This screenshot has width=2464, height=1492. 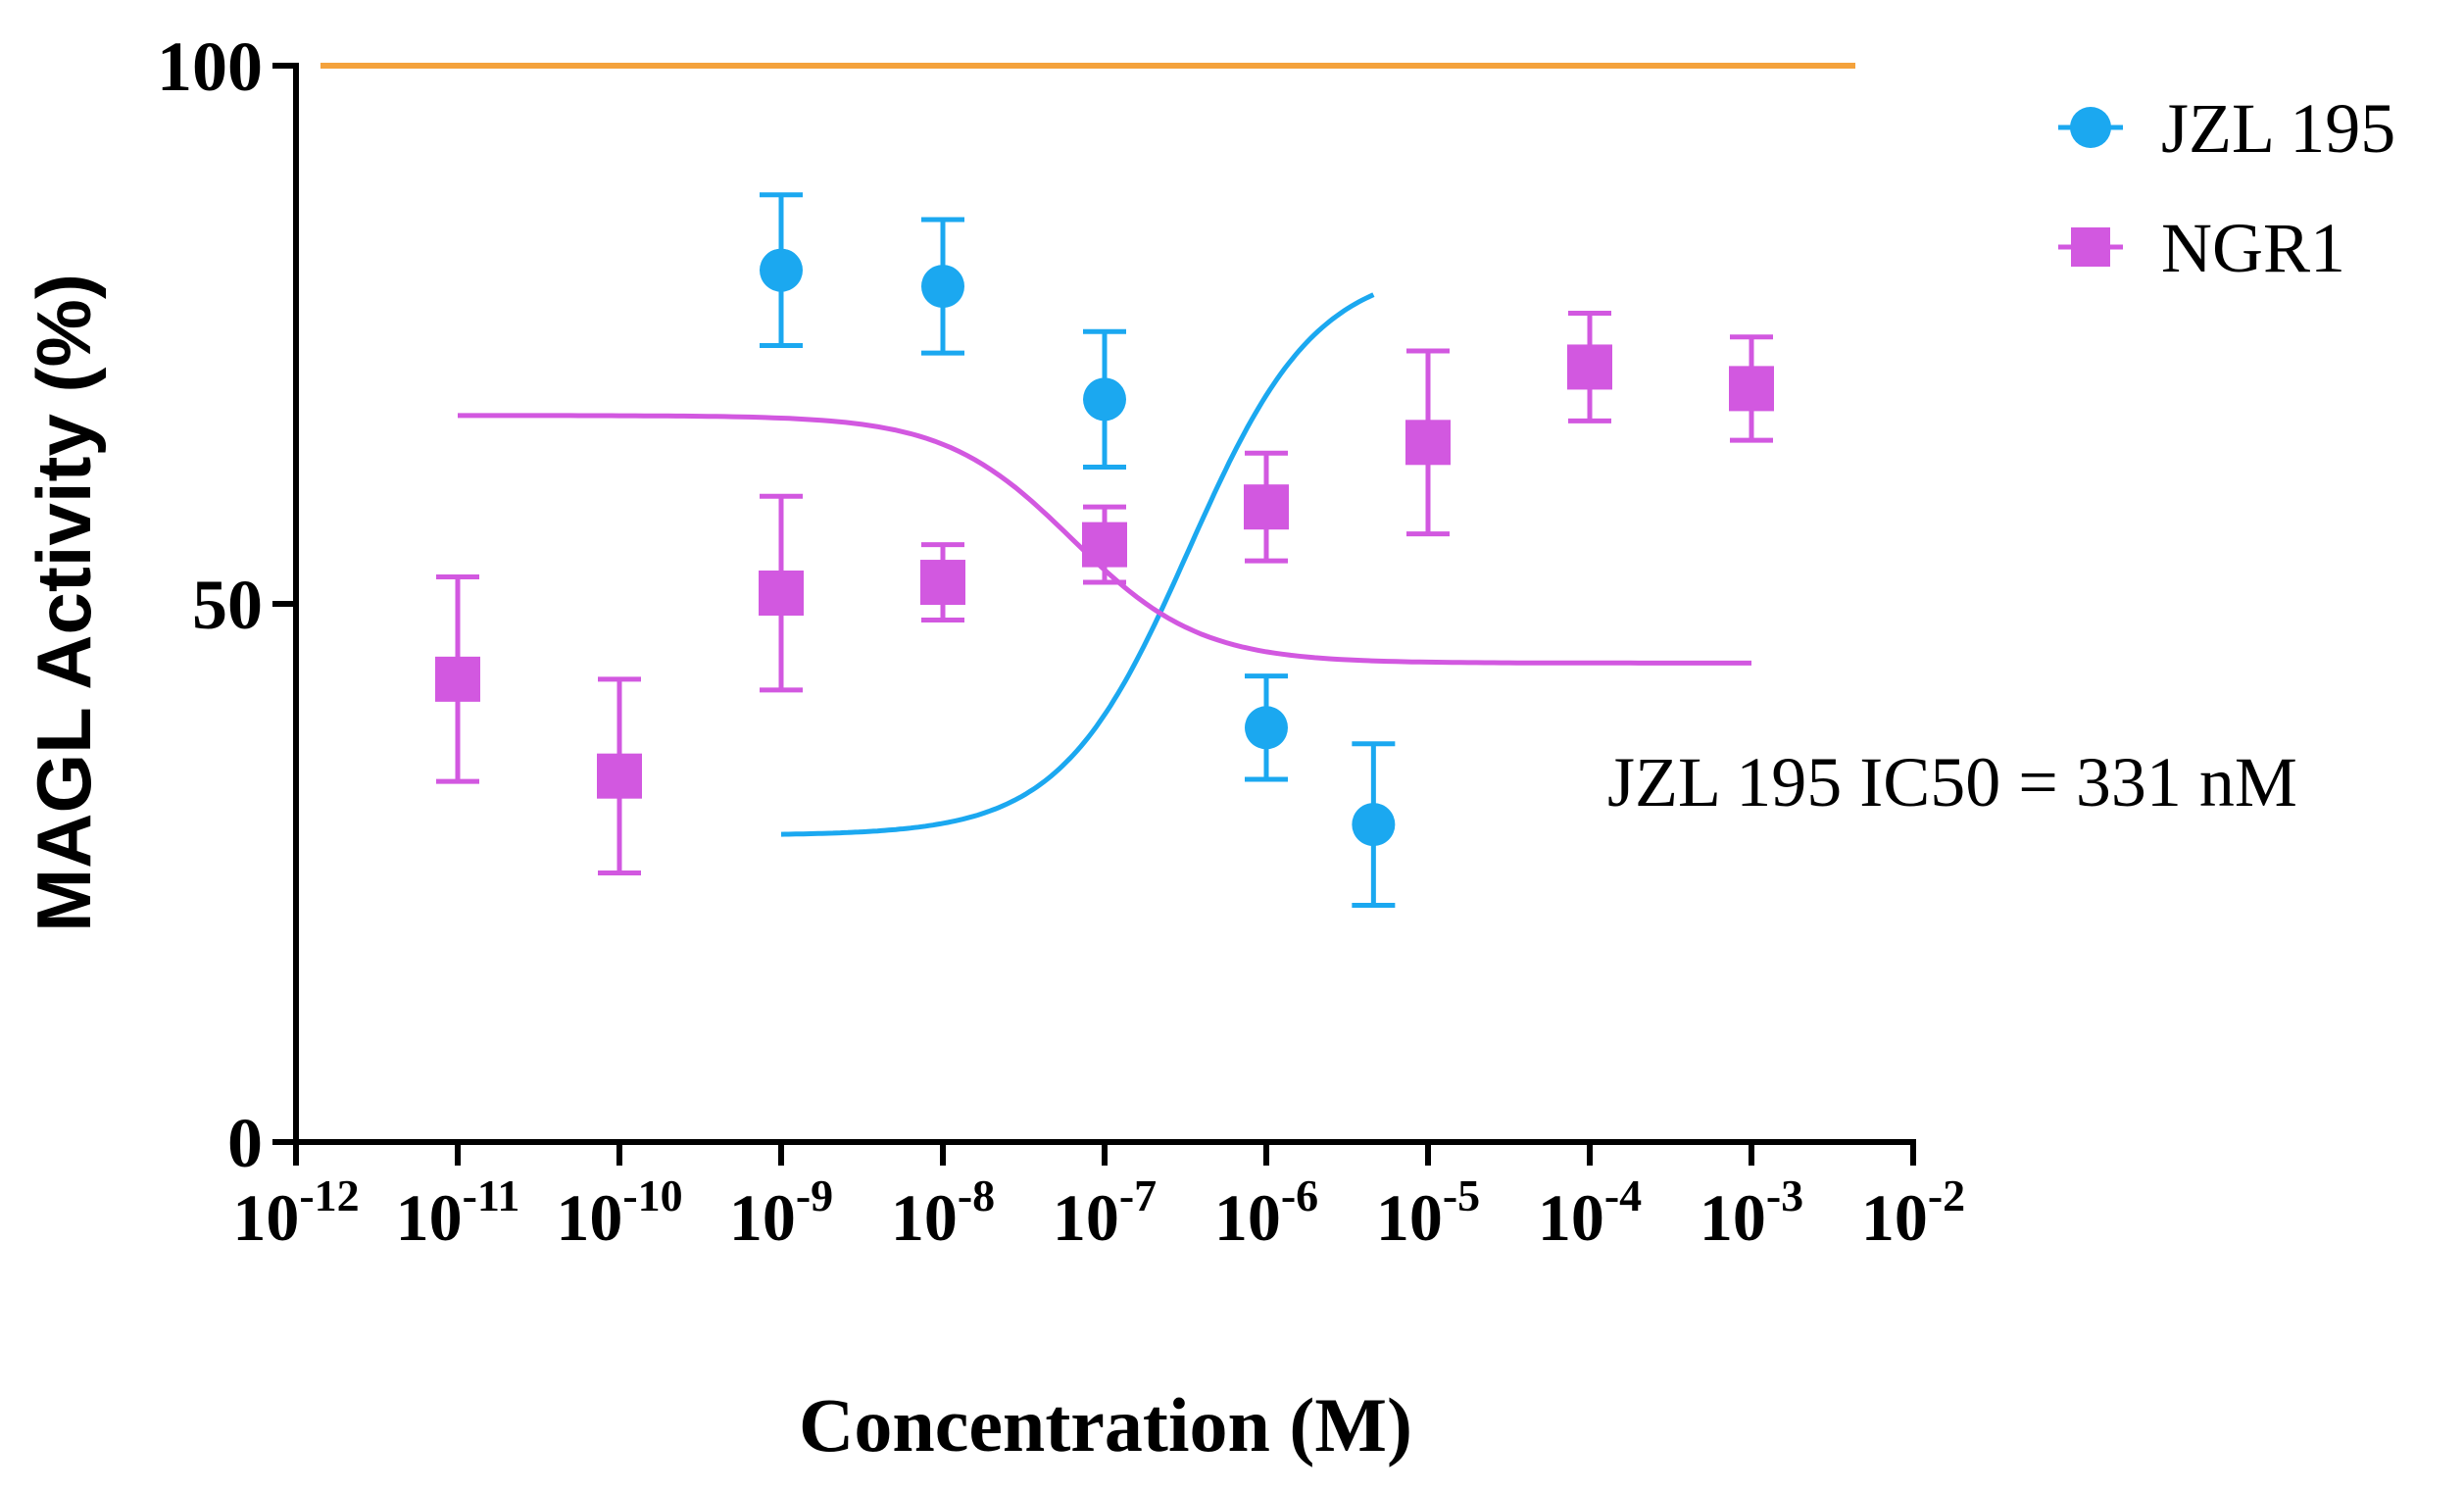 I want to click on x-tick-label--7: 10⁻⁷, so click(x=1105, y=1212).